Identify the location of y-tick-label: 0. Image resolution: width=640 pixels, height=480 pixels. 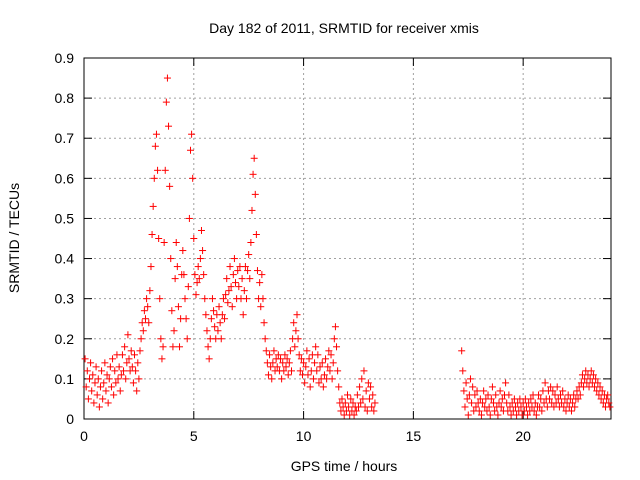
(70, 419).